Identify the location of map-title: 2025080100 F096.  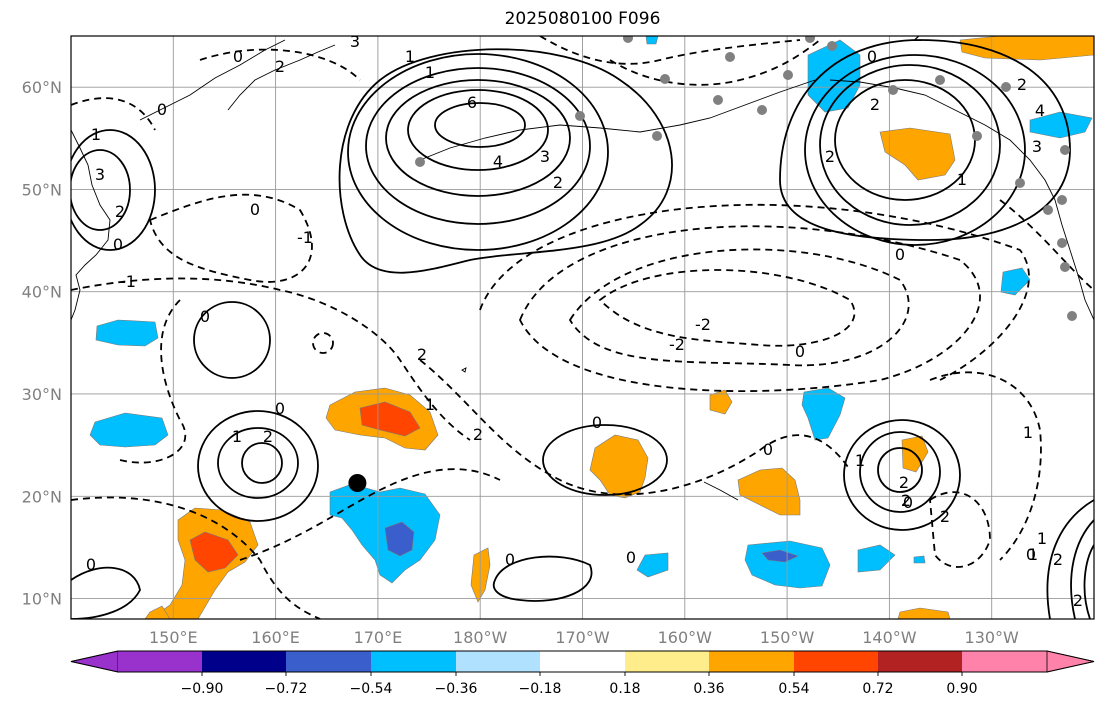
(582, 19).